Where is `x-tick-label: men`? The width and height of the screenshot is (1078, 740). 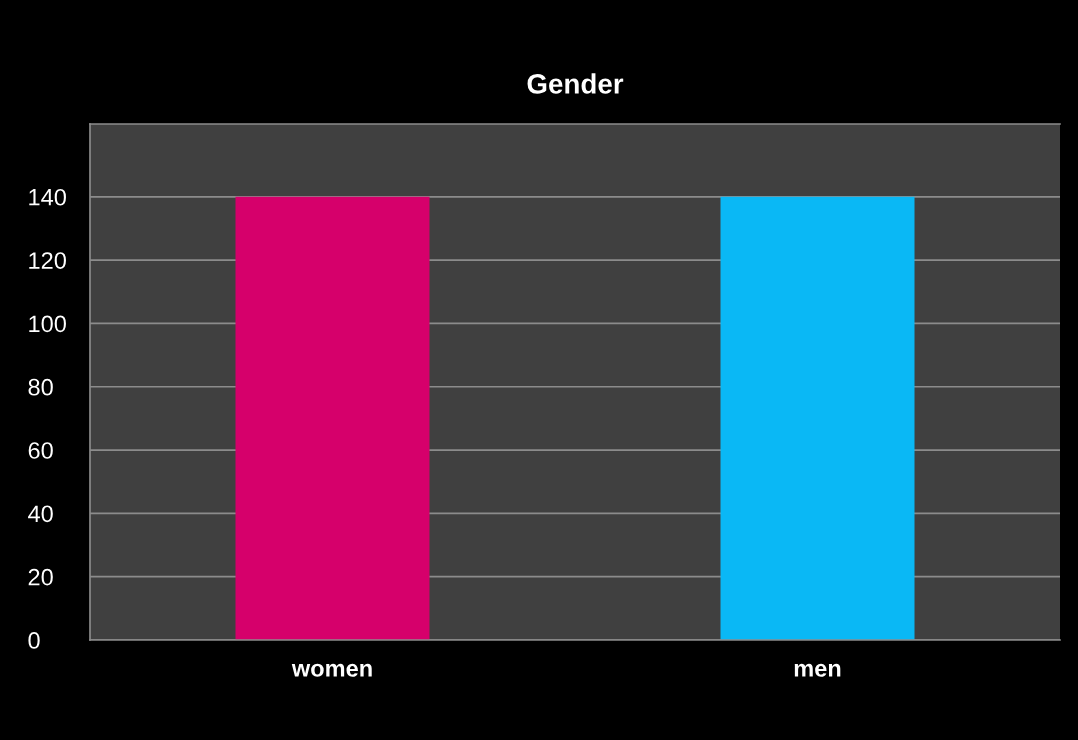
x-tick-label: men is located at coordinates (817, 670).